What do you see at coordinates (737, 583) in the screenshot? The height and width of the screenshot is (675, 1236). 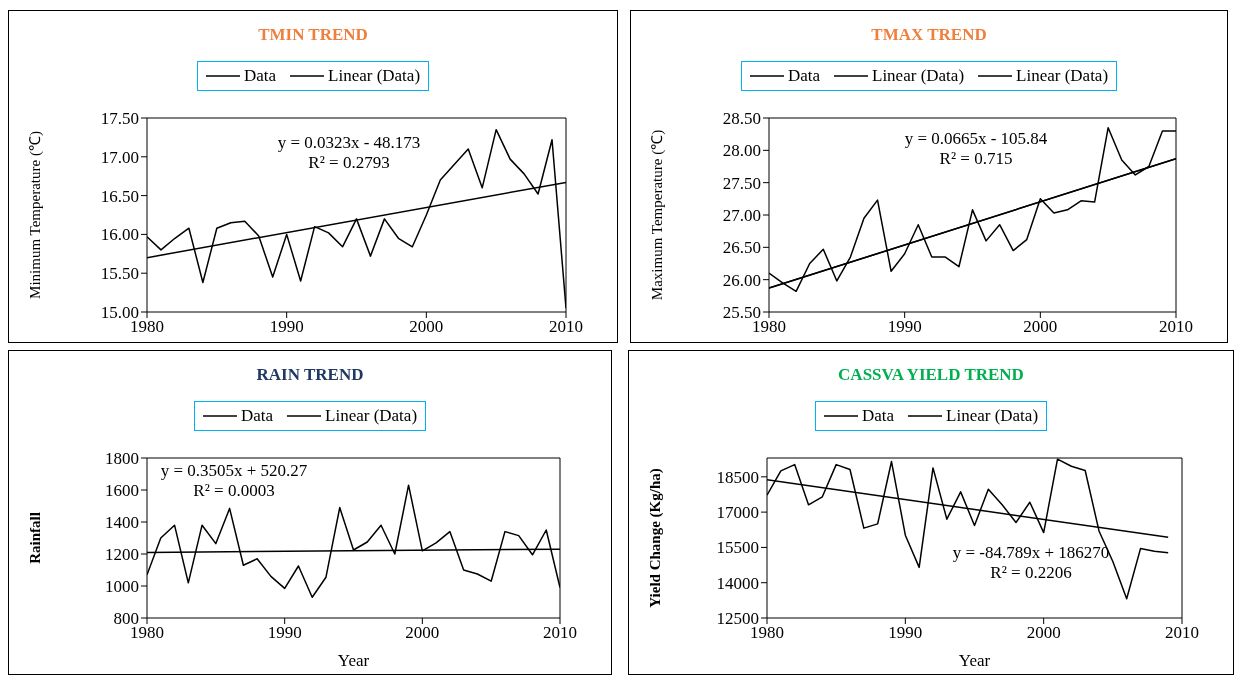 I see `y-tick-label: 14000` at bounding box center [737, 583].